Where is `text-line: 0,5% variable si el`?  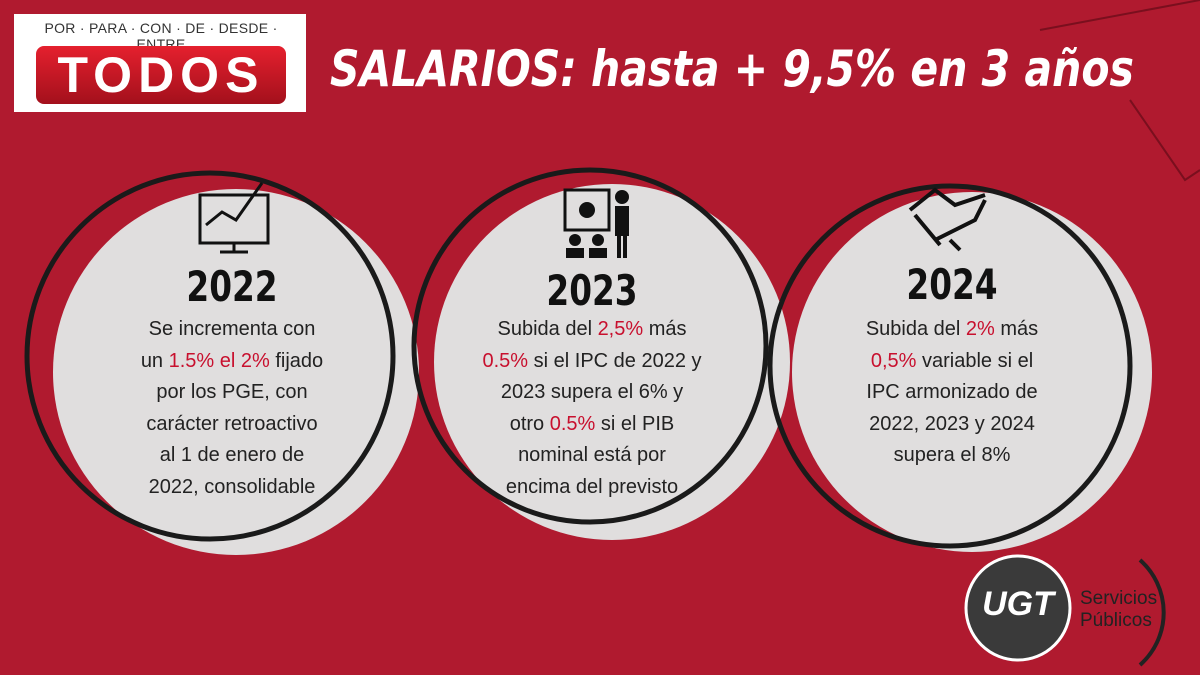 text-line: 0,5% variable si el is located at coordinates (952, 362).